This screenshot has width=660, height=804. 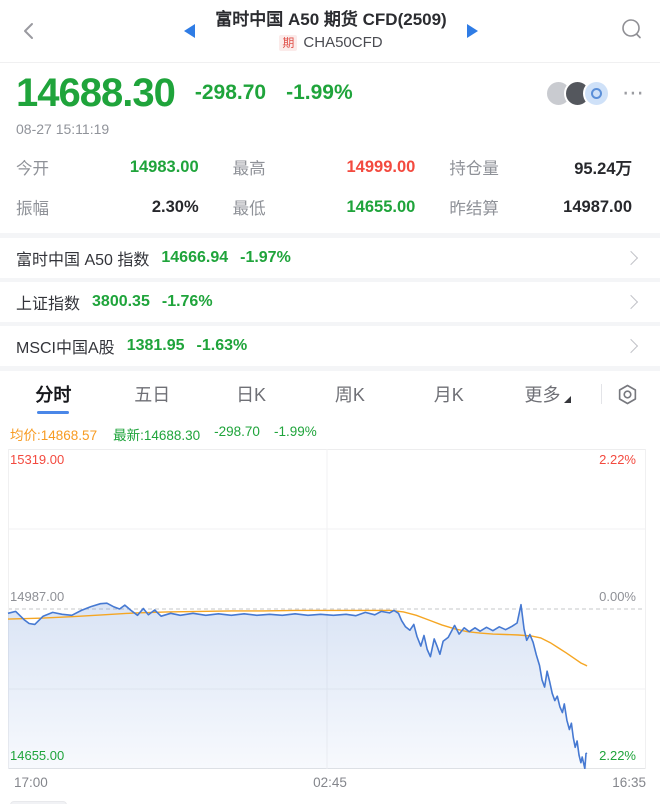 What do you see at coordinates (215, 433) in the screenshot?
I see `last-price-legend: 最新:14688.30 -298.70 -1.99%` at bounding box center [215, 433].